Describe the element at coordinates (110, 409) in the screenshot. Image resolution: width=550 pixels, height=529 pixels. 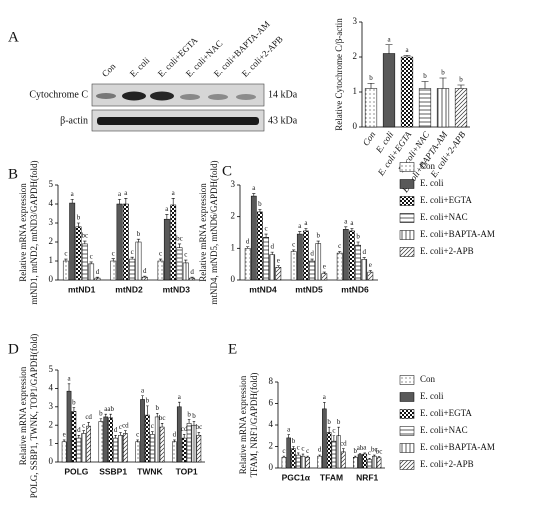
I see `significance-letter: ab` at that location.